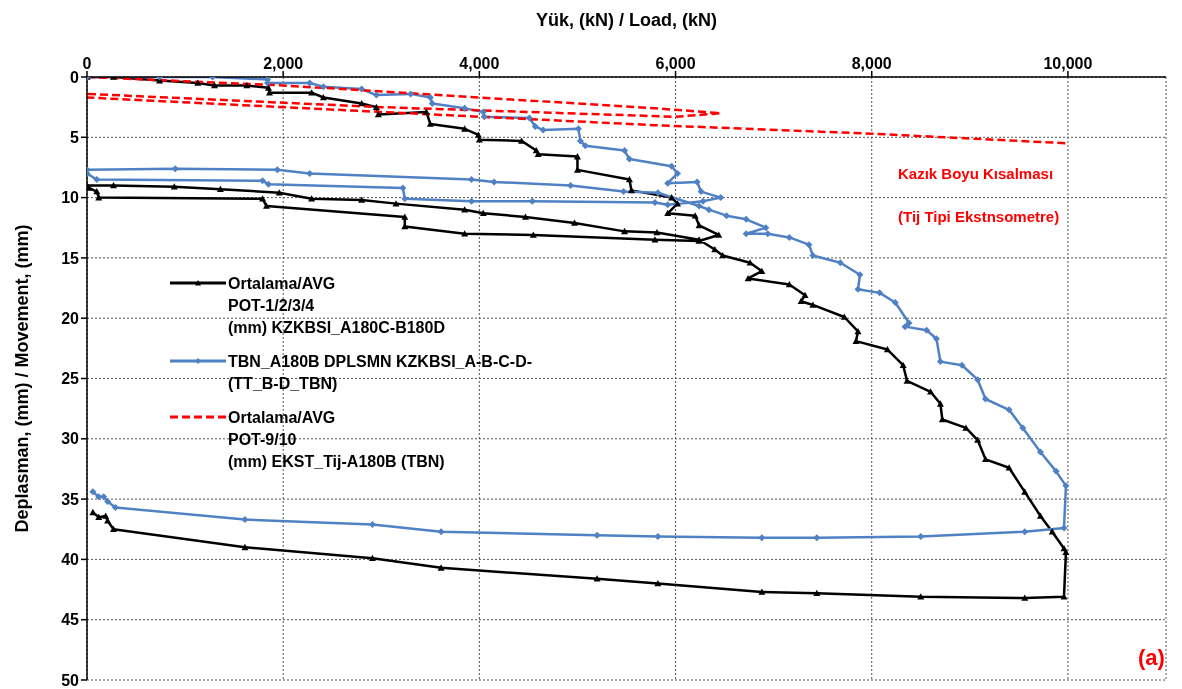 The height and width of the screenshot is (689, 1182). What do you see at coordinates (75, 137) in the screenshot?
I see `y-tick-label: 5` at bounding box center [75, 137].